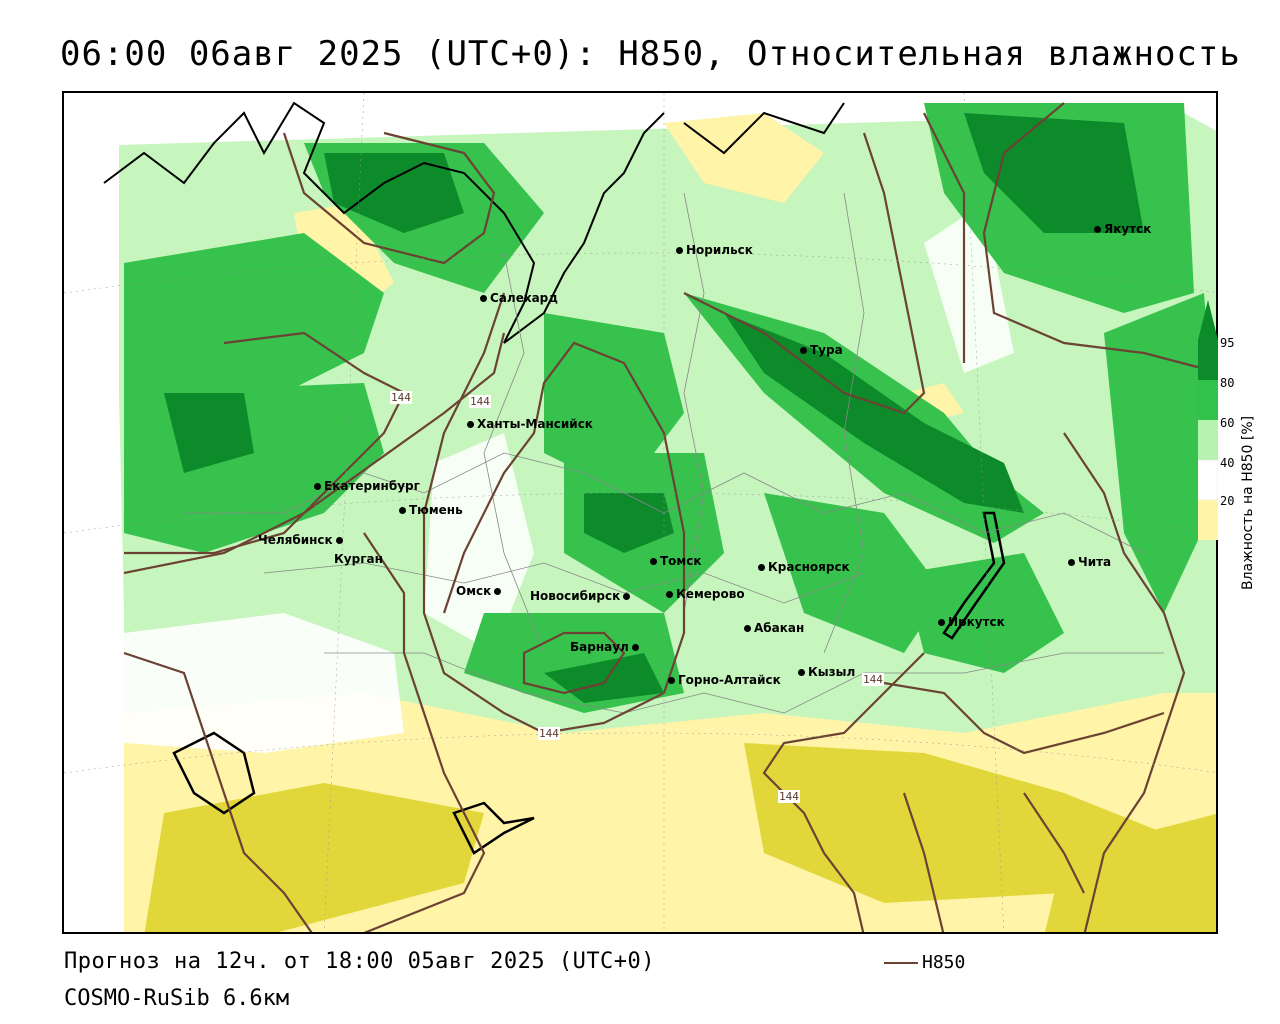 The height and width of the screenshot is (1024, 1280). I want to click on city-kyzyl: Кызыл, so click(826, 672).